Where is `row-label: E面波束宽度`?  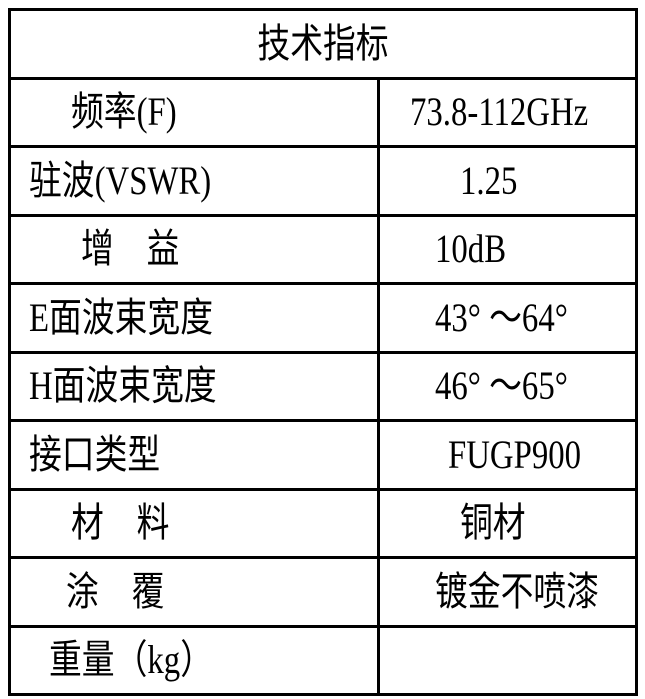
row-label: E面波束宽度 is located at coordinates (194, 318).